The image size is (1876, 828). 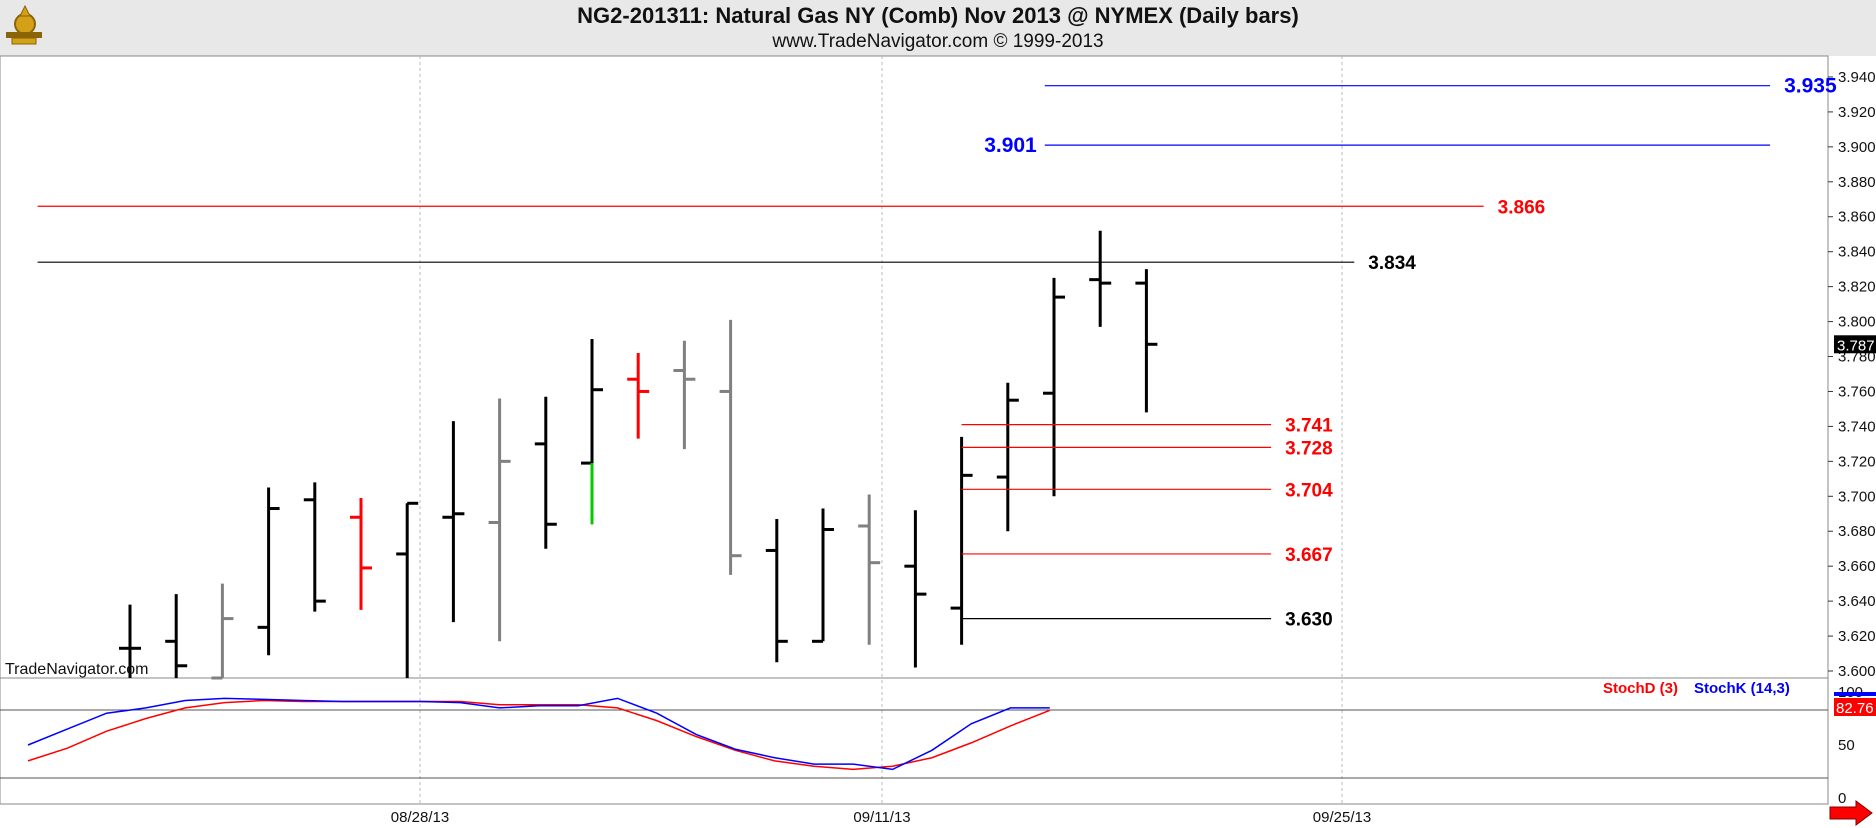 I want to click on price-tick-label: 3.700, so click(x=1857, y=496).